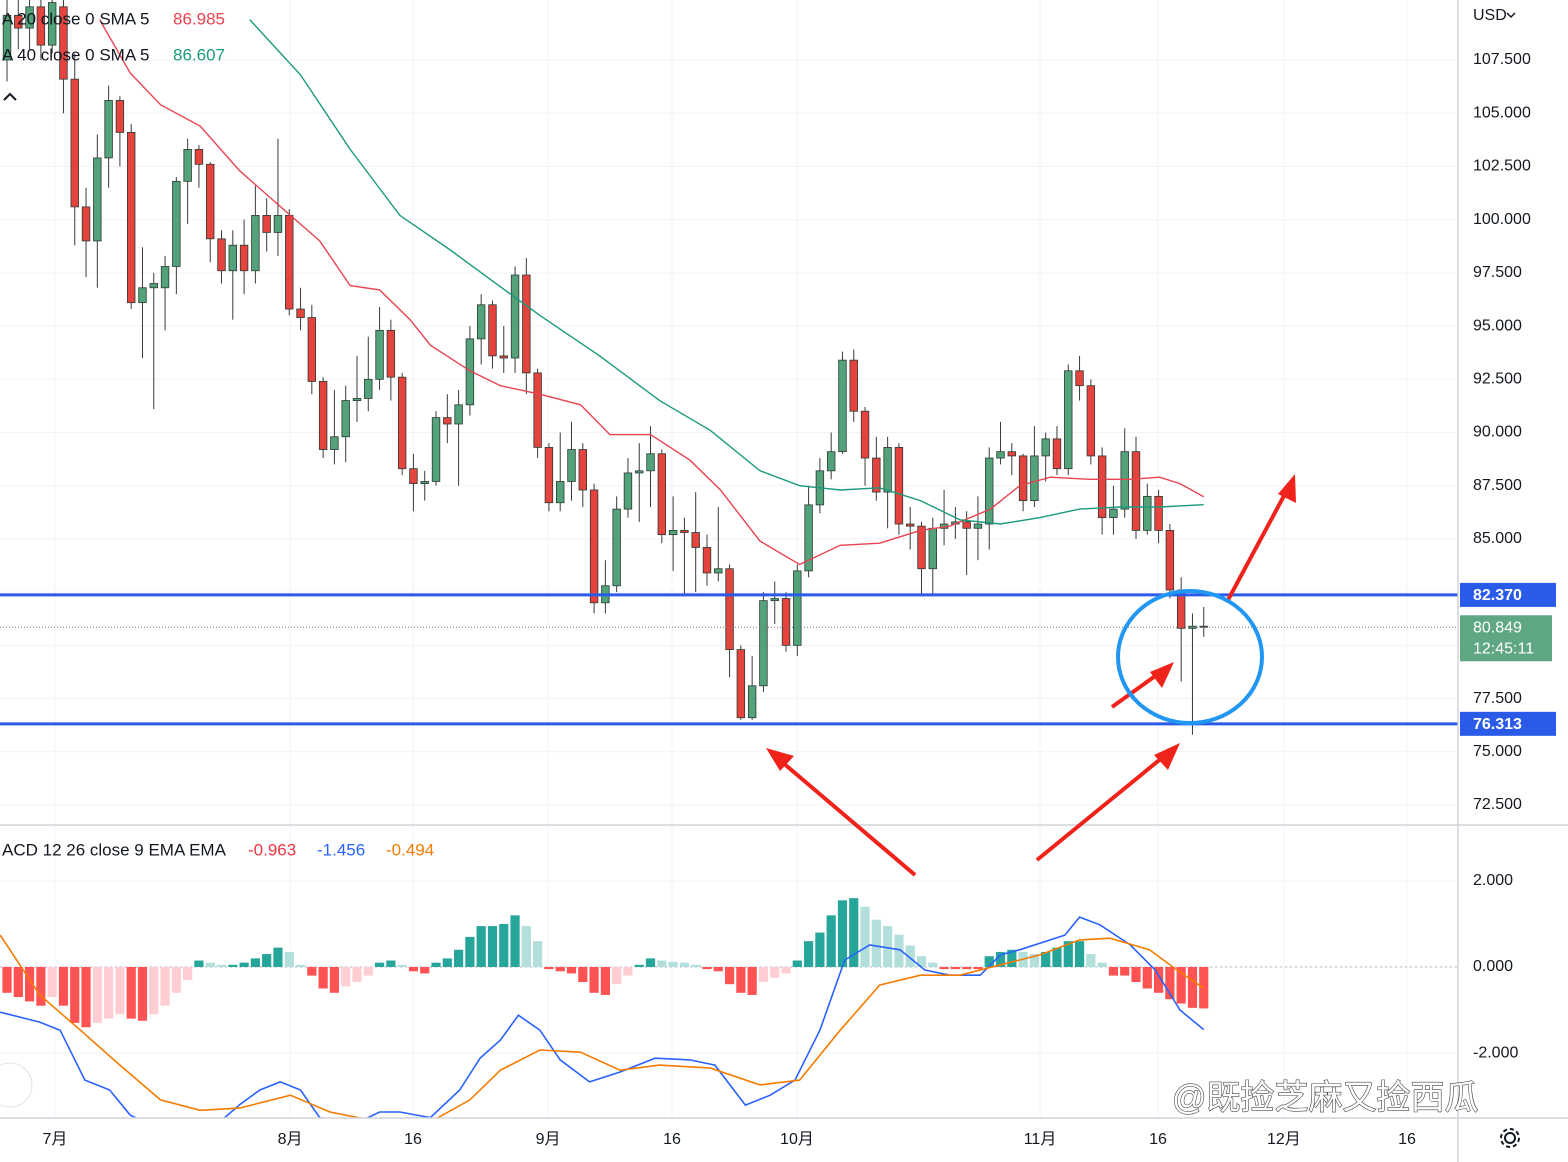 The image size is (1568, 1162). I want to click on currency-dropdown, so click(1511, 15).